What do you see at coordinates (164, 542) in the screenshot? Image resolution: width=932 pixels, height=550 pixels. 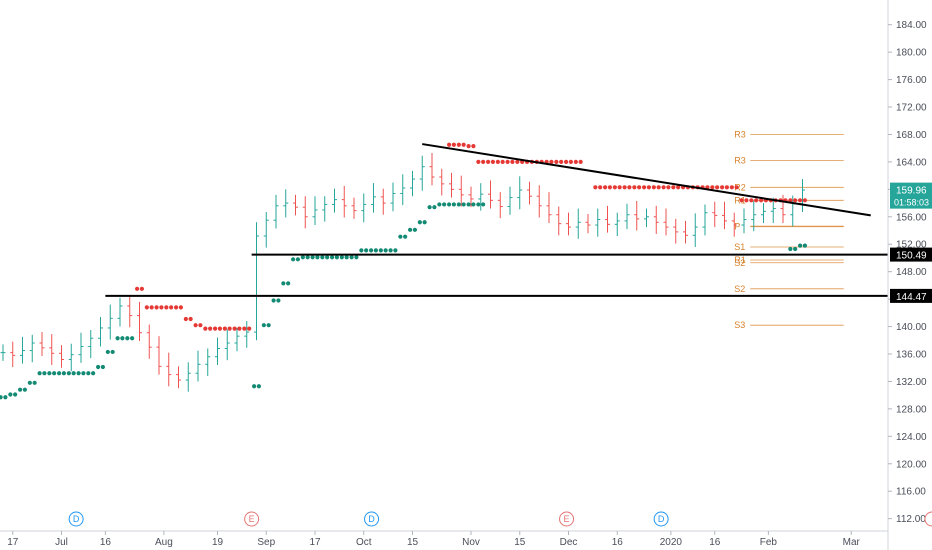 I see `x-tick-label: Aug` at bounding box center [164, 542].